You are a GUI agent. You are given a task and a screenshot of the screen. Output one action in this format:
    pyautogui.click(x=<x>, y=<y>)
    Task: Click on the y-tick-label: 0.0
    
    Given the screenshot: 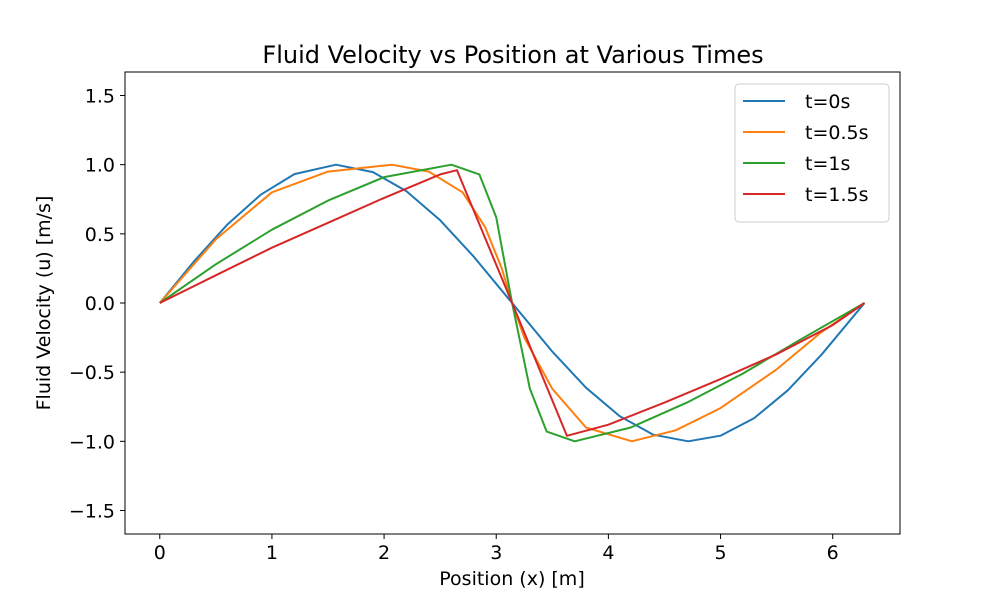 What is the action you would take?
    pyautogui.click(x=100, y=304)
    